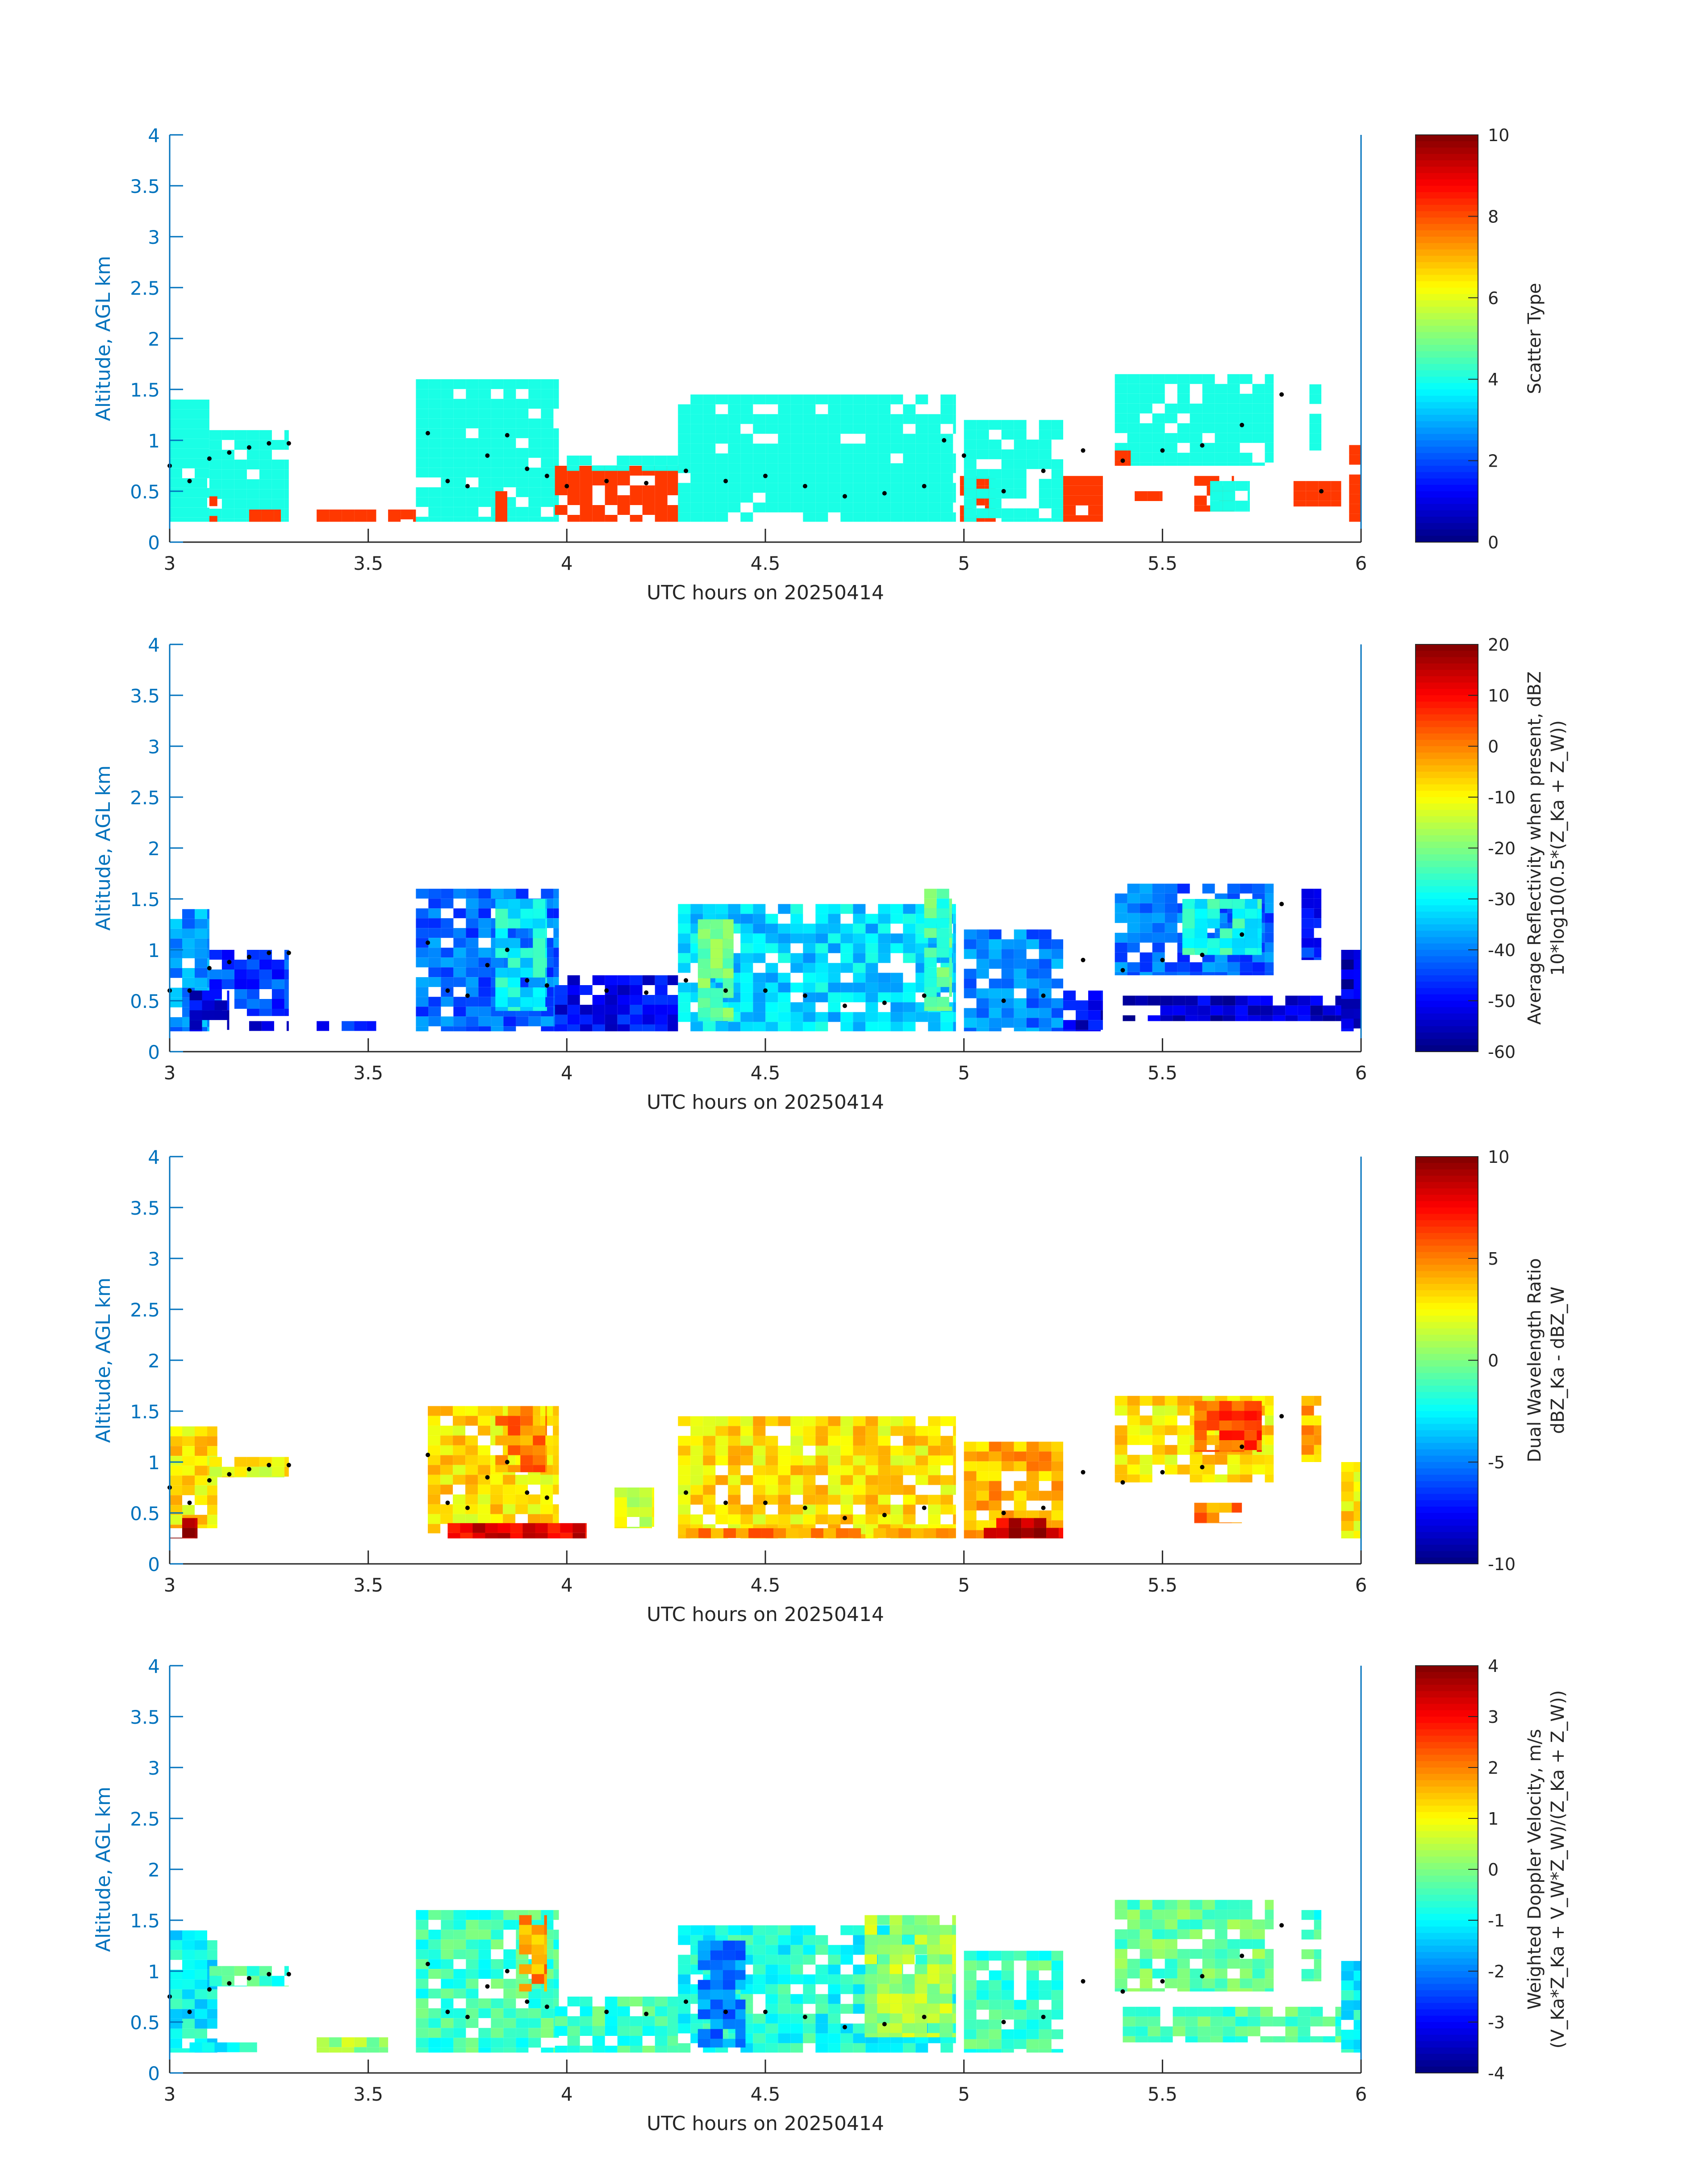 The height and width of the screenshot is (2177, 1708). Describe the element at coordinates (1534, 847) in the screenshot. I see `colorbar-label: Average Reflectivity when present, dBZ` at that location.